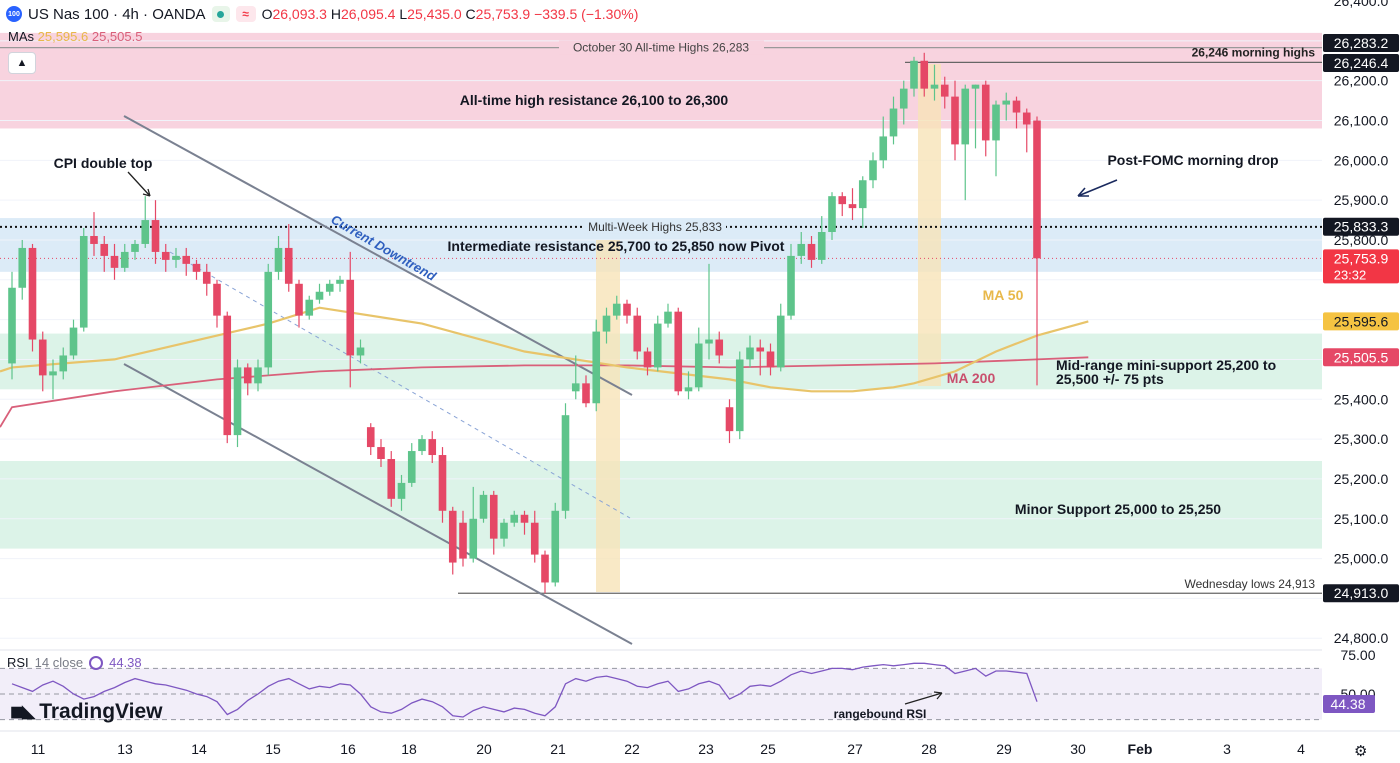  Describe the element at coordinates (1110, 379) in the screenshot. I see `zone-label-midrange-2: 25,500 +/- 75 pts` at that location.